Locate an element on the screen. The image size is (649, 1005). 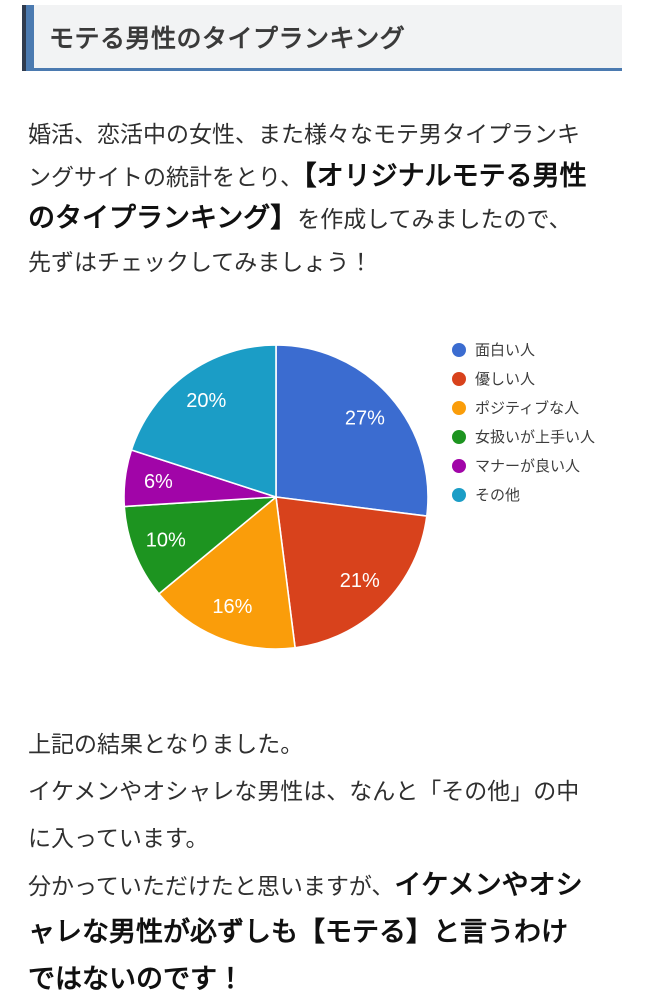
page-title: モテる男性のタイプランキング is located at coordinates (227, 39).